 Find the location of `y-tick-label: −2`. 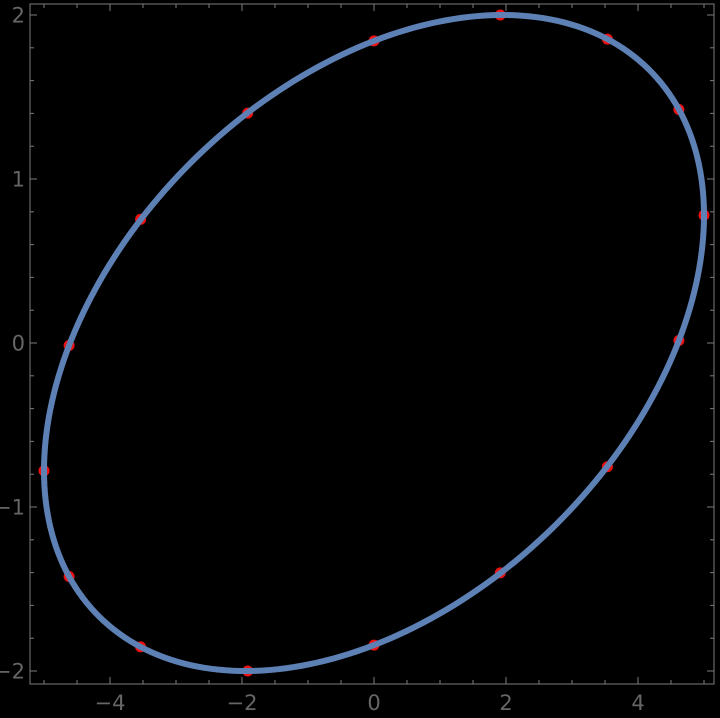

y-tick-label: −2 is located at coordinates (12, 672).